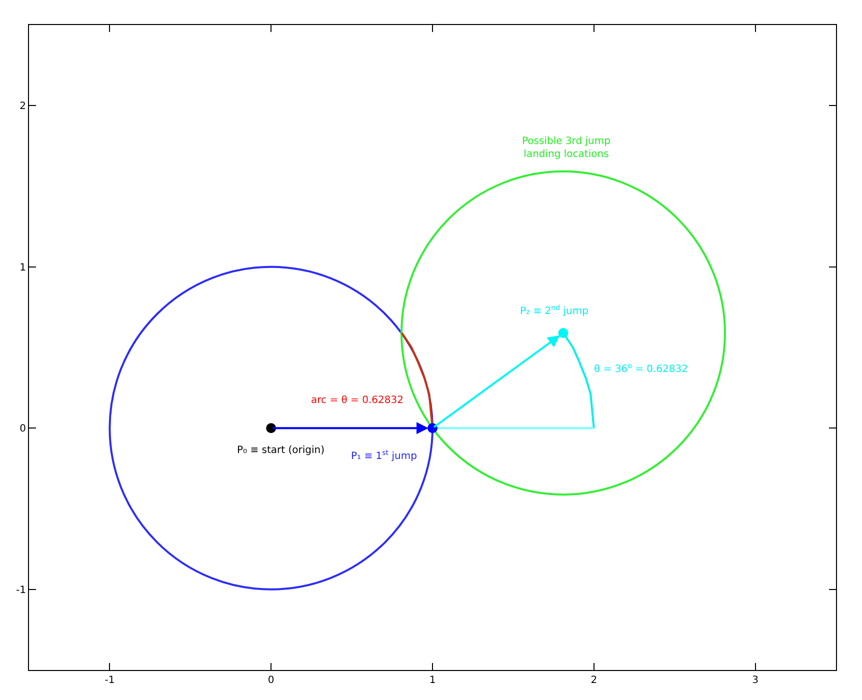 Image resolution: width=862 pixels, height=700 pixels. What do you see at coordinates (23, 268) in the screenshot?
I see `y-tick-label: 1` at bounding box center [23, 268].